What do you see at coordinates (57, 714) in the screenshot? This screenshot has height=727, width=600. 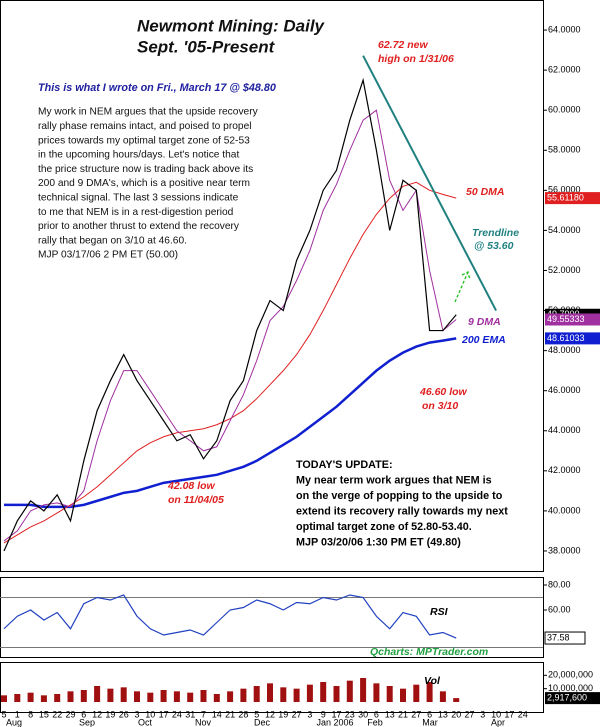 I see `x-tick-label: 22` at bounding box center [57, 714].